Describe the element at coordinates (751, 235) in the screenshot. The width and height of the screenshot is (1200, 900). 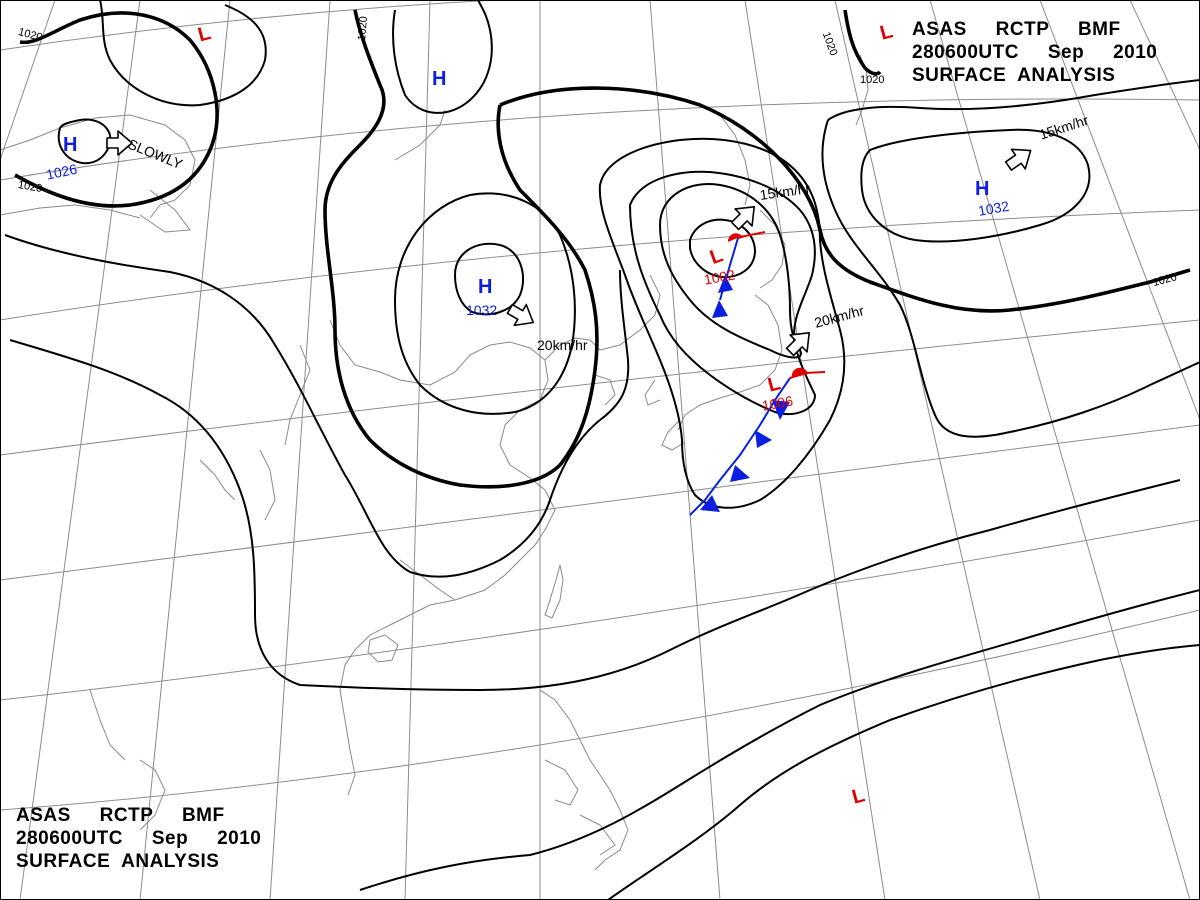
I see `warm-front-okhotsk` at that location.